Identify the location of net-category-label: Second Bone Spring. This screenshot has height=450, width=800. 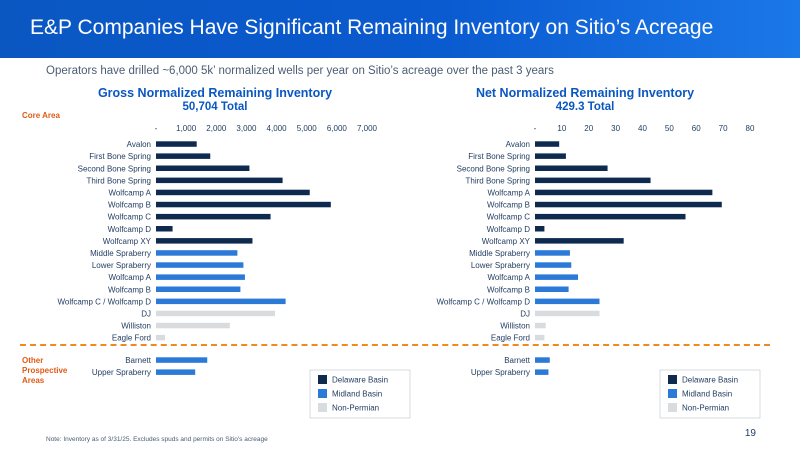
(493, 168).